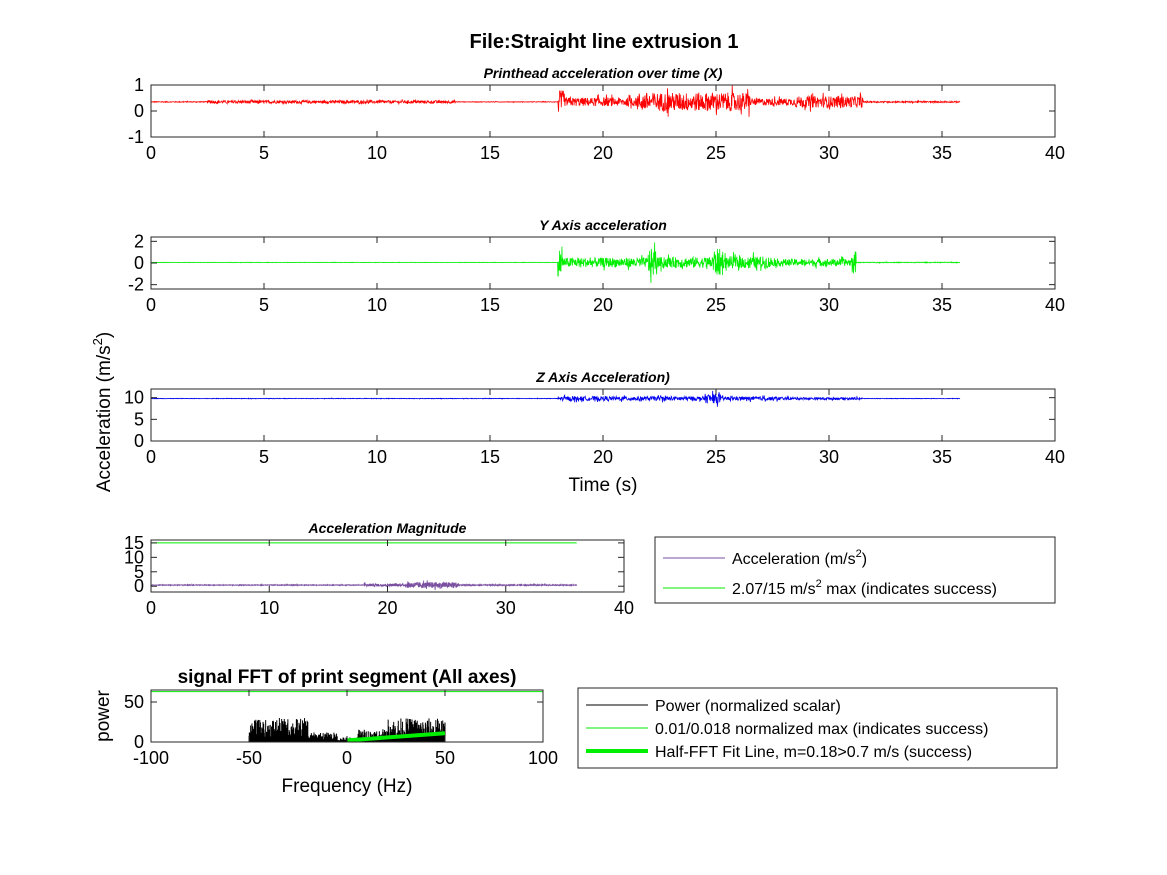  I want to click on plot-title: Printhead acceleration over time (X), so click(603, 73).